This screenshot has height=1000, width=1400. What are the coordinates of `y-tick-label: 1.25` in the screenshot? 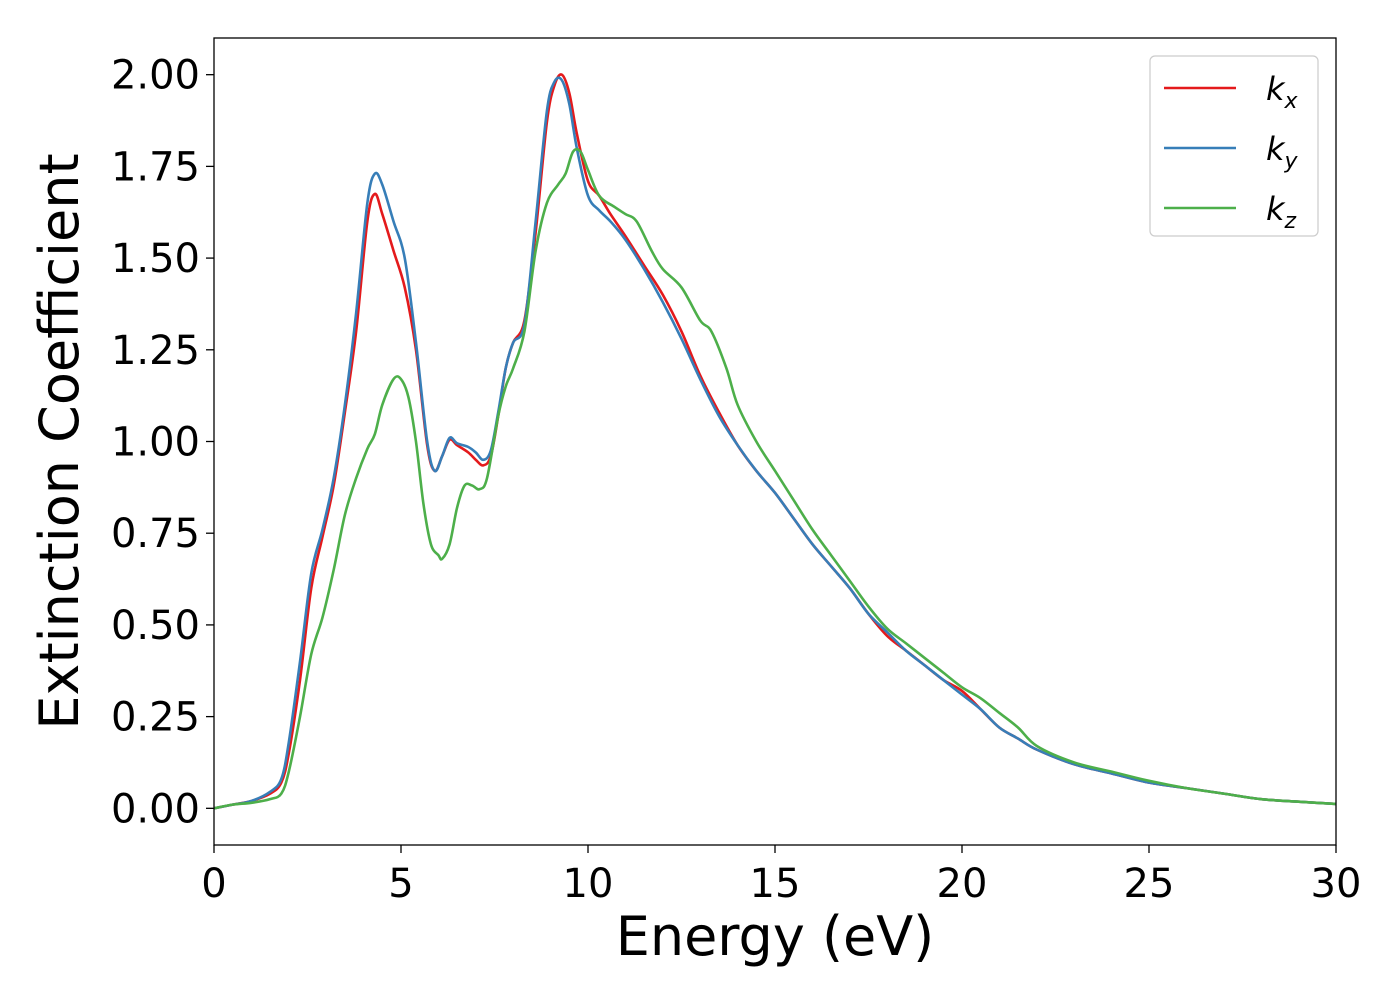 It's located at (155, 351).